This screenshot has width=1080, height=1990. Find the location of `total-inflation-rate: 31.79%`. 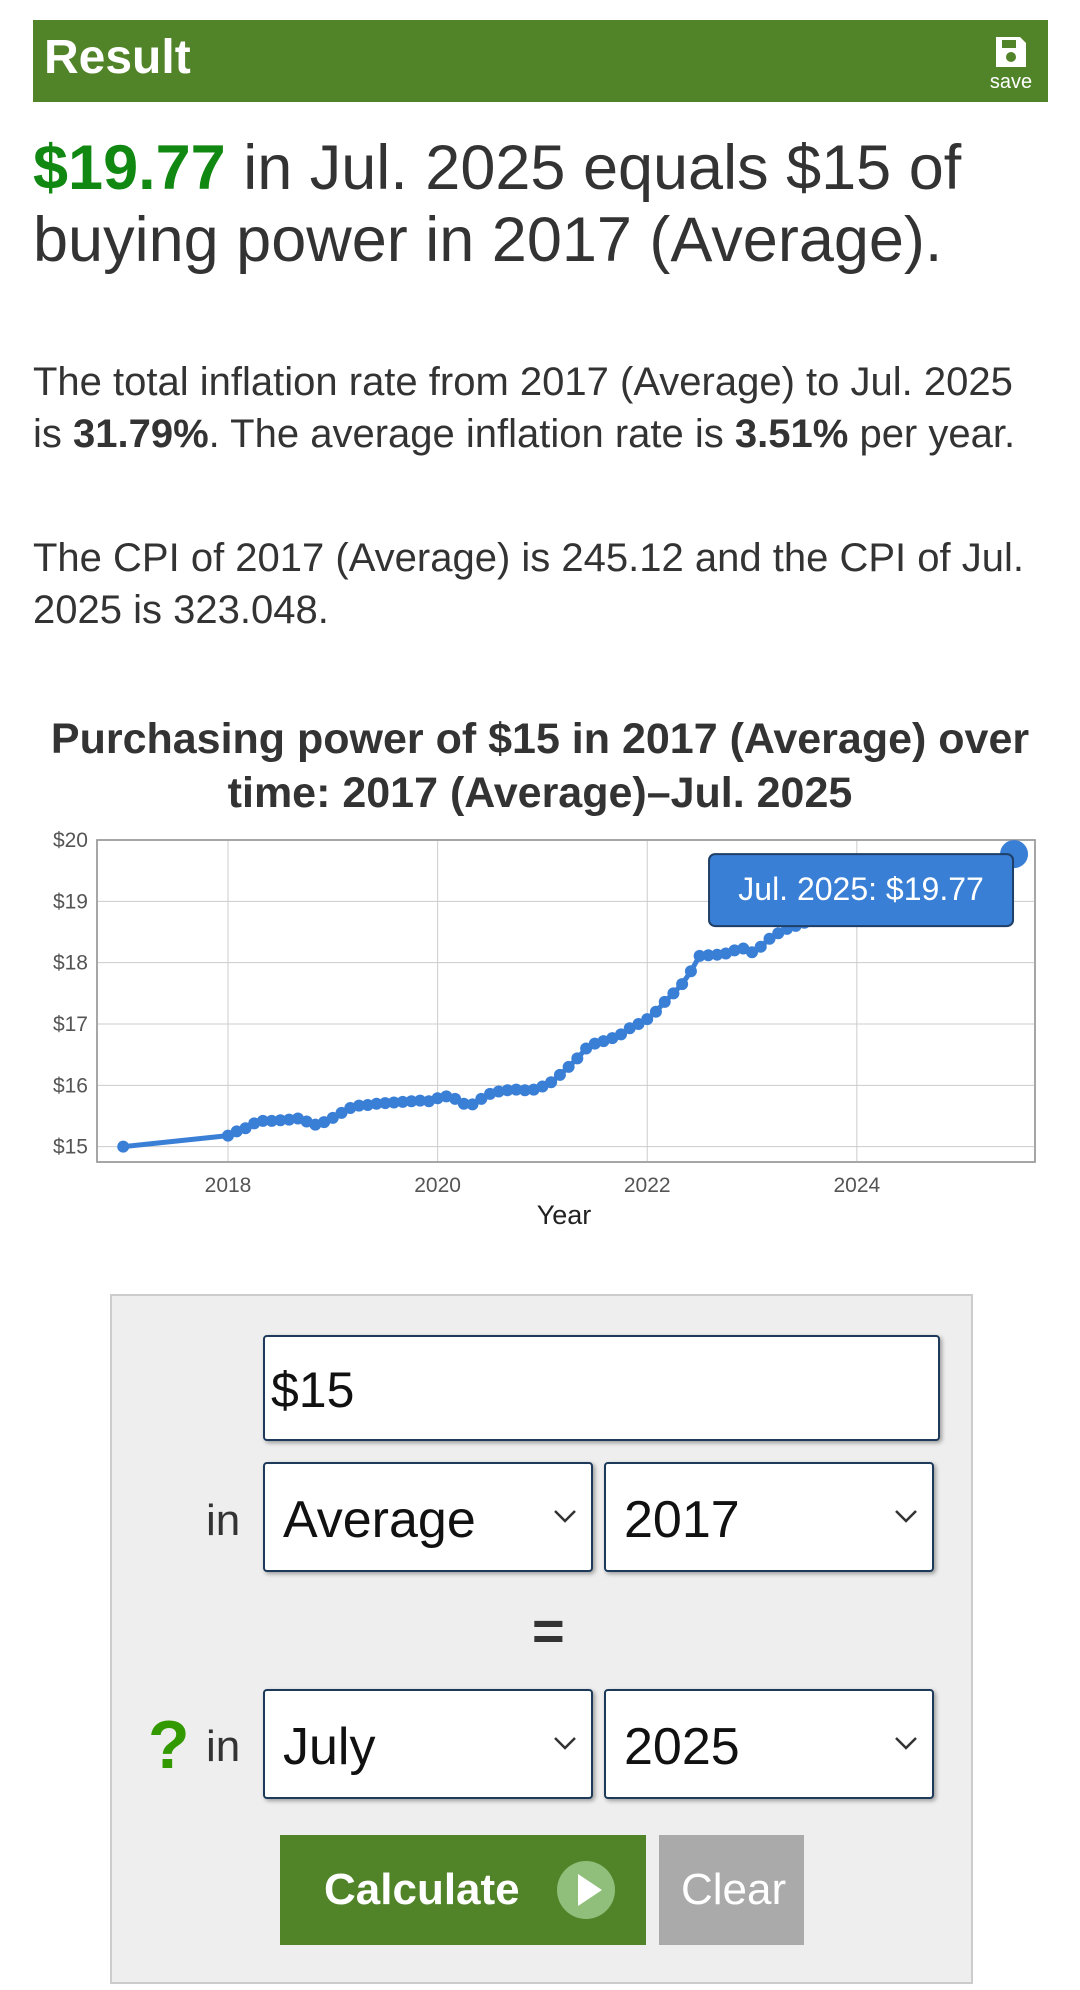

total-inflation-rate: 31.79% is located at coordinates (141, 434).